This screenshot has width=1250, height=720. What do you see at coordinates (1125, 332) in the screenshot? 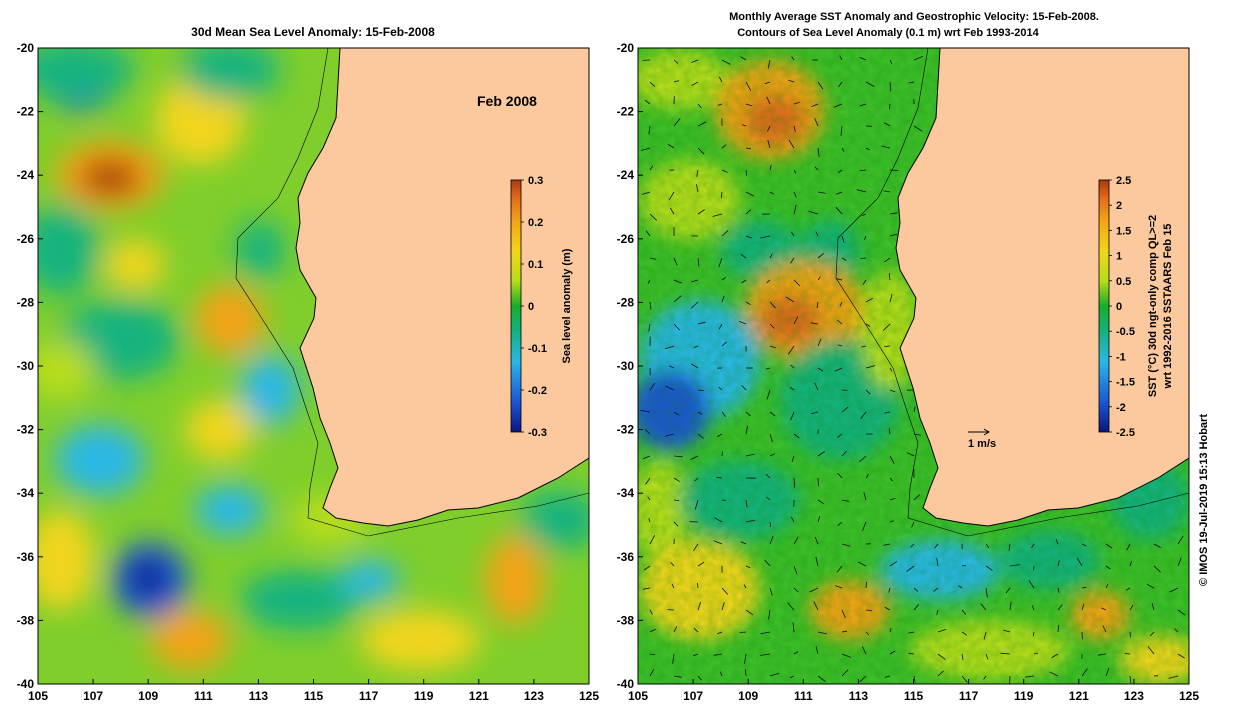
I see `colorbar-tick-label: -0.5` at bounding box center [1125, 332].